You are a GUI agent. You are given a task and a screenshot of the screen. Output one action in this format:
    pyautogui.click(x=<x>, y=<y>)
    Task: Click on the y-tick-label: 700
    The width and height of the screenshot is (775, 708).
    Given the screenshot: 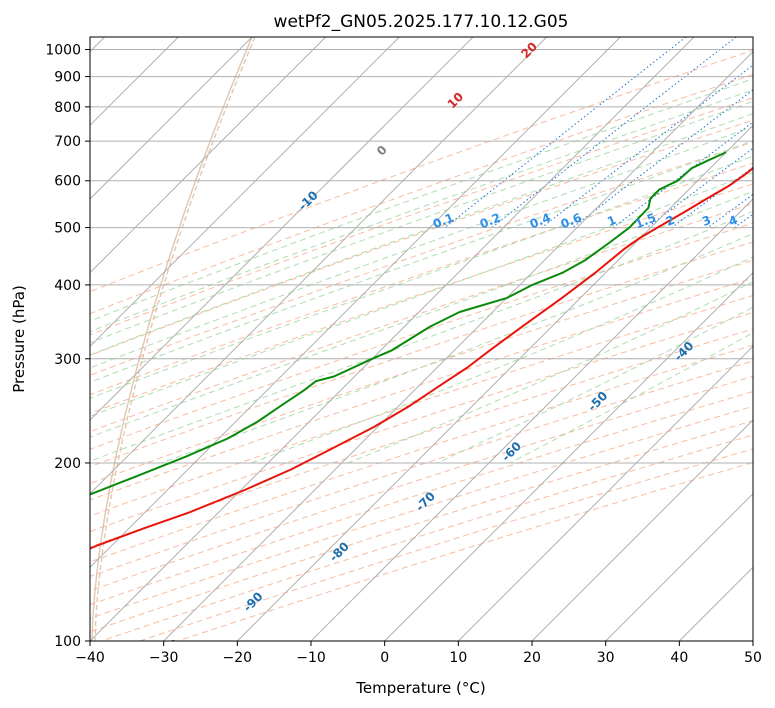 What is the action you would take?
    pyautogui.click(x=67, y=142)
    